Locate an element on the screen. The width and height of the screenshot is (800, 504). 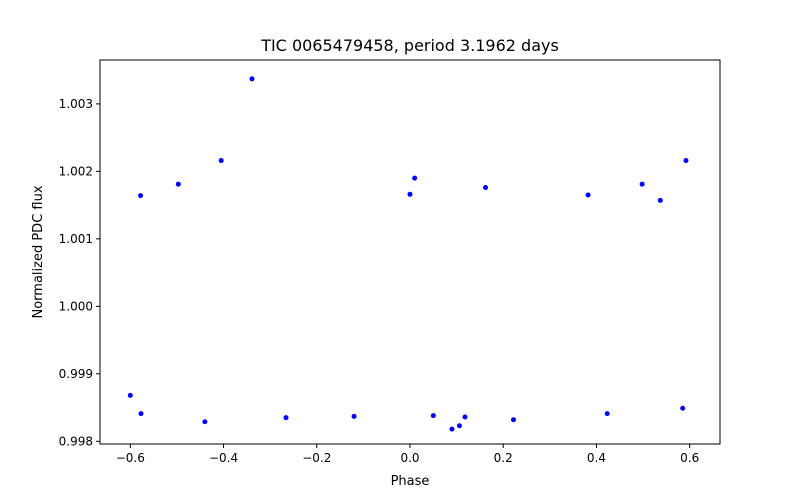
x-tick-label: 0.2 is located at coordinates (503, 458).